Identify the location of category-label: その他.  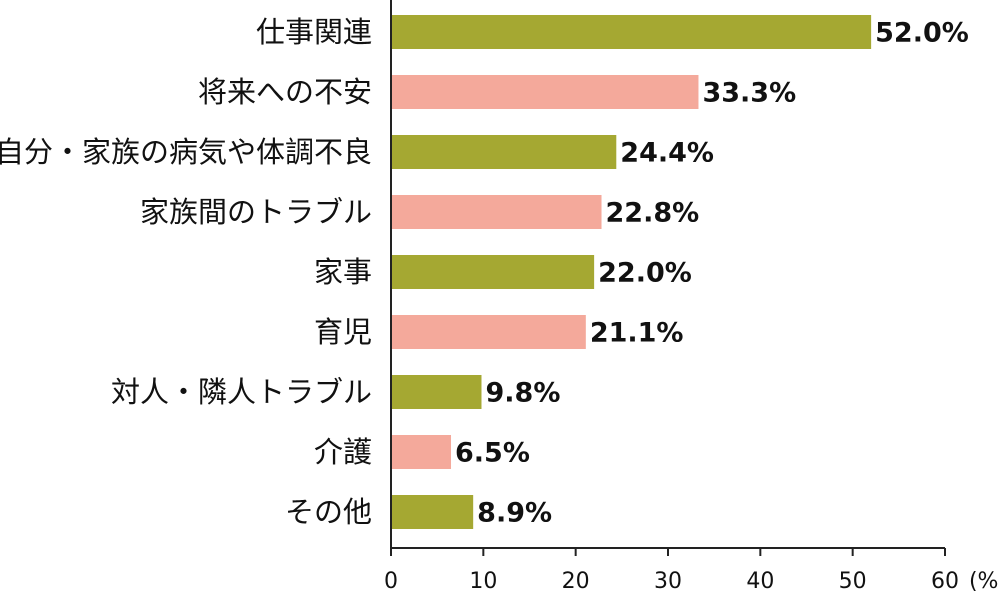
(328, 512).